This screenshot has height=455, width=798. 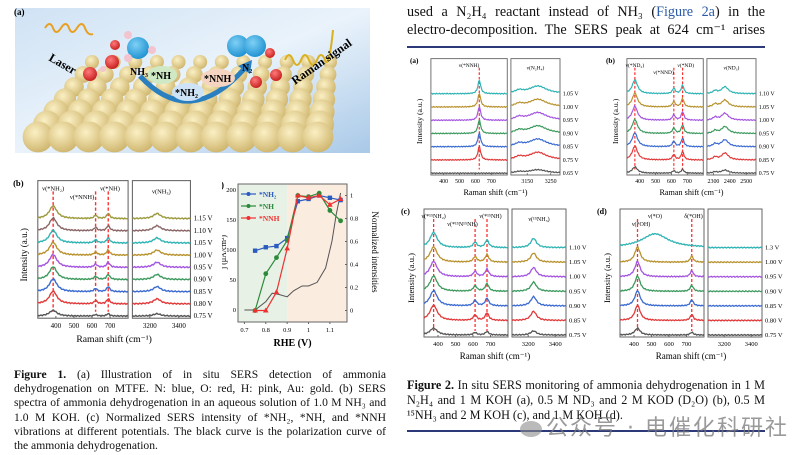 What do you see at coordinates (751, 344) in the screenshot?
I see `tick-label: 3400` at bounding box center [751, 344].